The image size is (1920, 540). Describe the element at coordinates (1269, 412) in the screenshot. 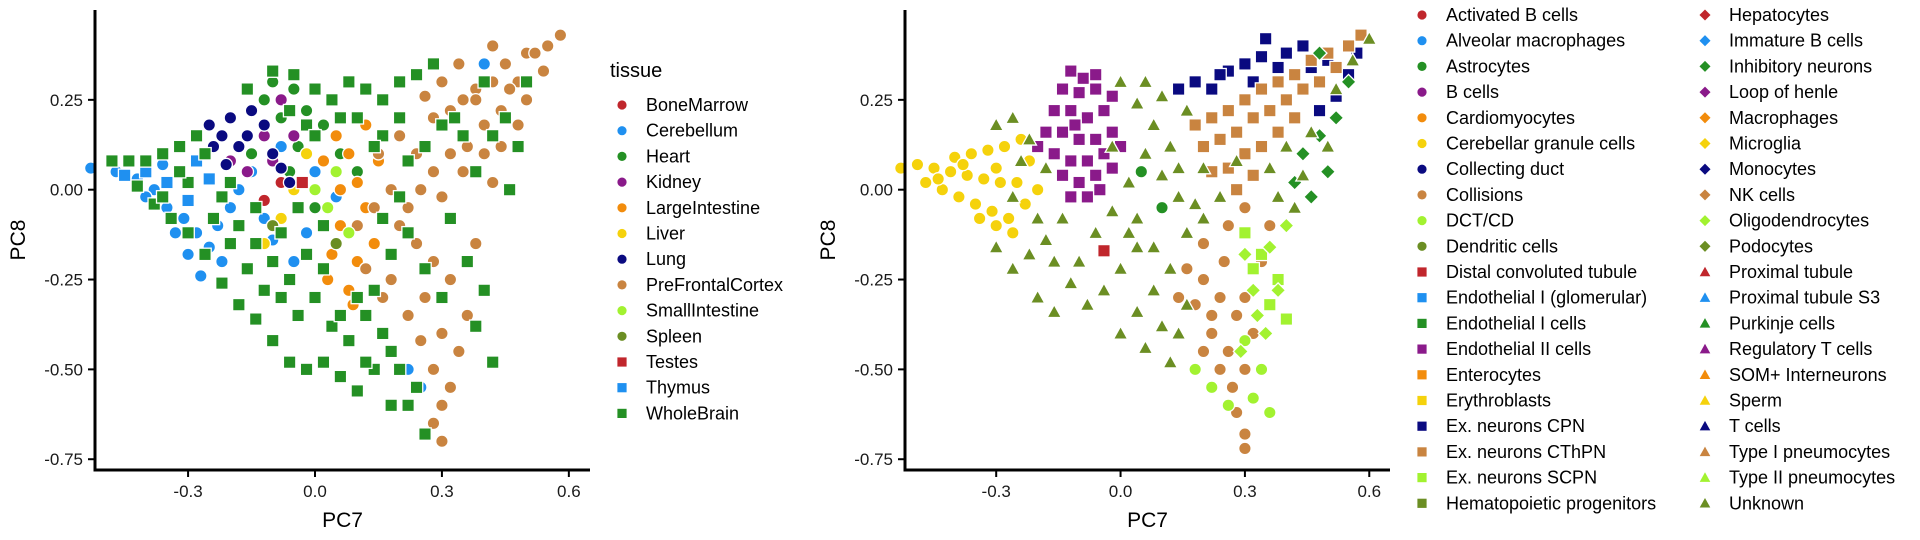

I see `point-dct-cd` at that location.